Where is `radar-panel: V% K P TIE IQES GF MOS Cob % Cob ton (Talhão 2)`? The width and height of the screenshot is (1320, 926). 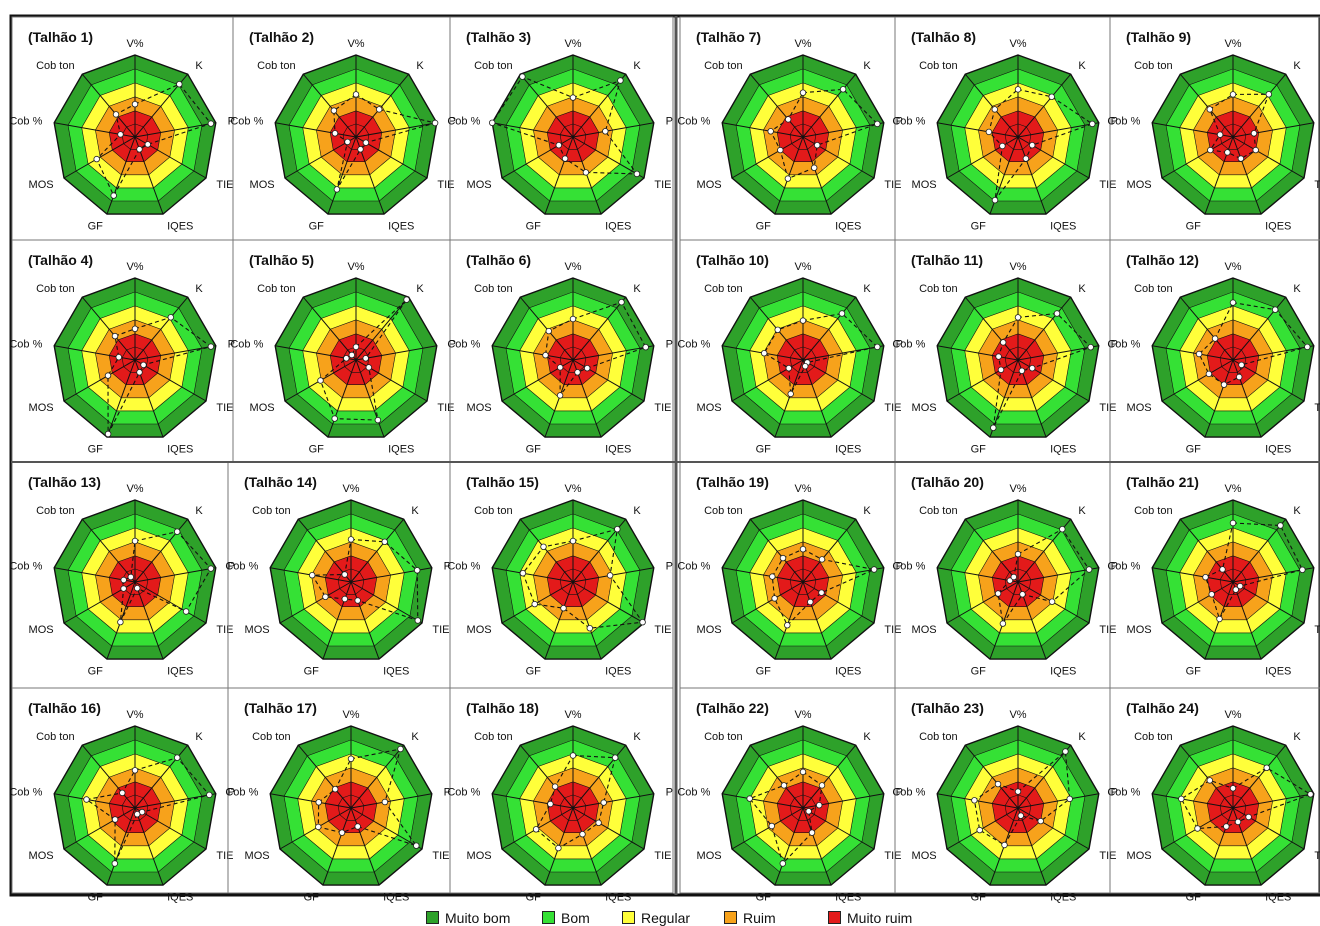
radar-panel: V% K P TIE IQES GF MOS Cob % Cob ton (Talhão 2) is located at coordinates (343, 128).